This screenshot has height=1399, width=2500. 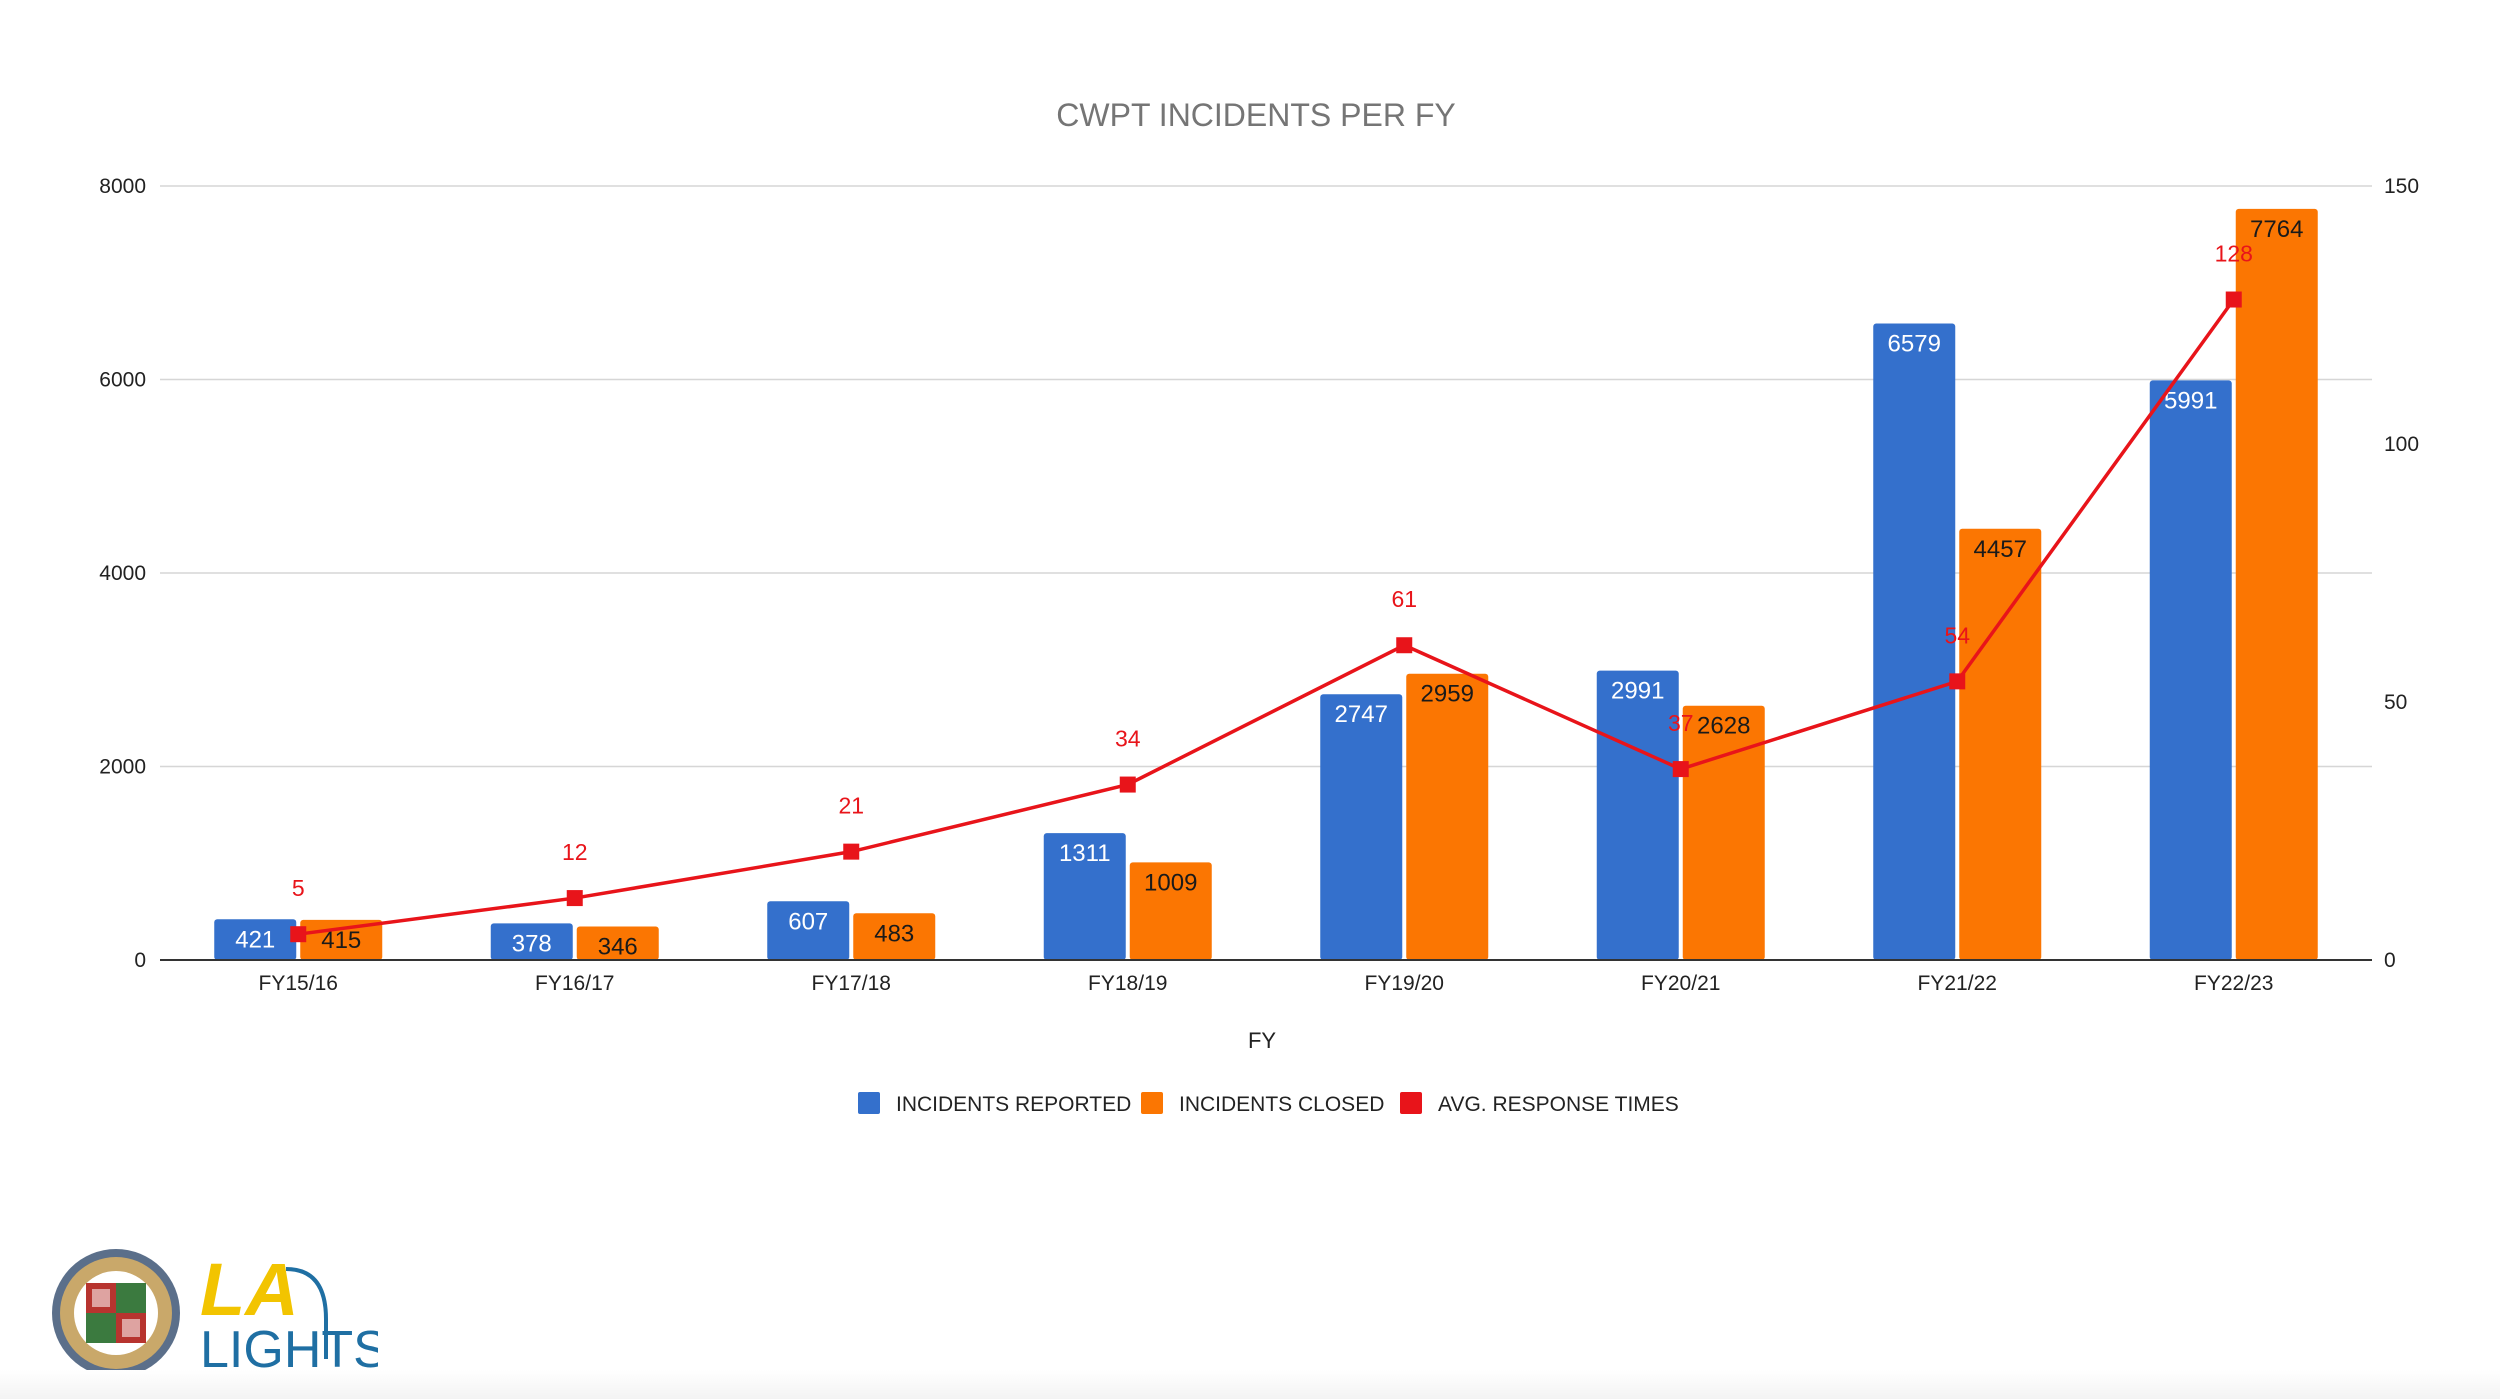 I want to click on y-tick-label-left: 8000, so click(x=122, y=186).